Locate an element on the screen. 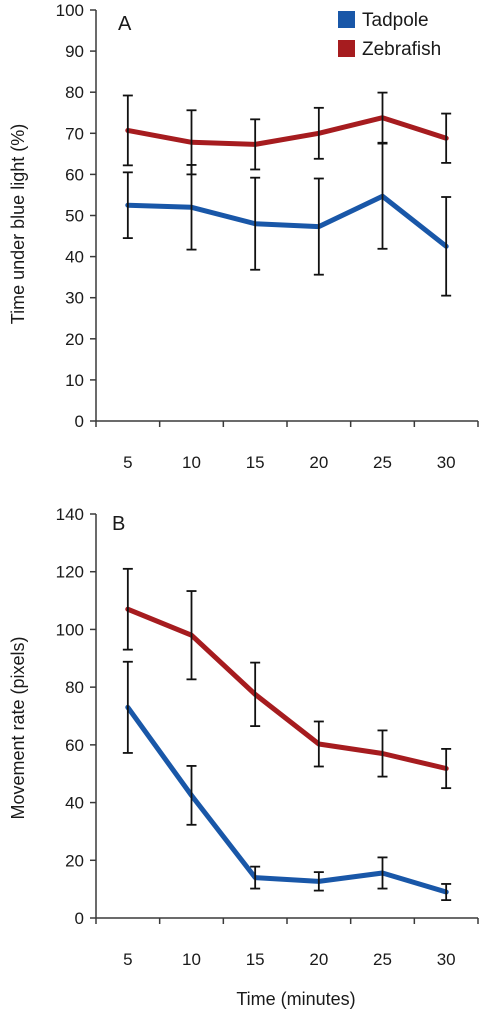 Image resolution: width=498 pixels, height=1018 pixels. panel-b-x-axis-title: Time (minutes) is located at coordinates (295, 999).